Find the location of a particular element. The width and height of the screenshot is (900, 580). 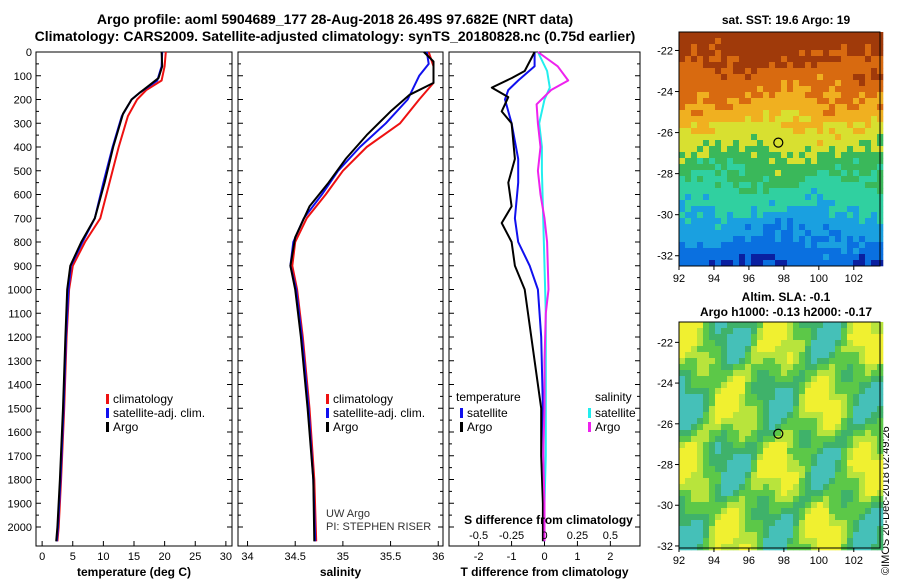

sla-map-lon-label: 92 is located at coordinates (679, 561).